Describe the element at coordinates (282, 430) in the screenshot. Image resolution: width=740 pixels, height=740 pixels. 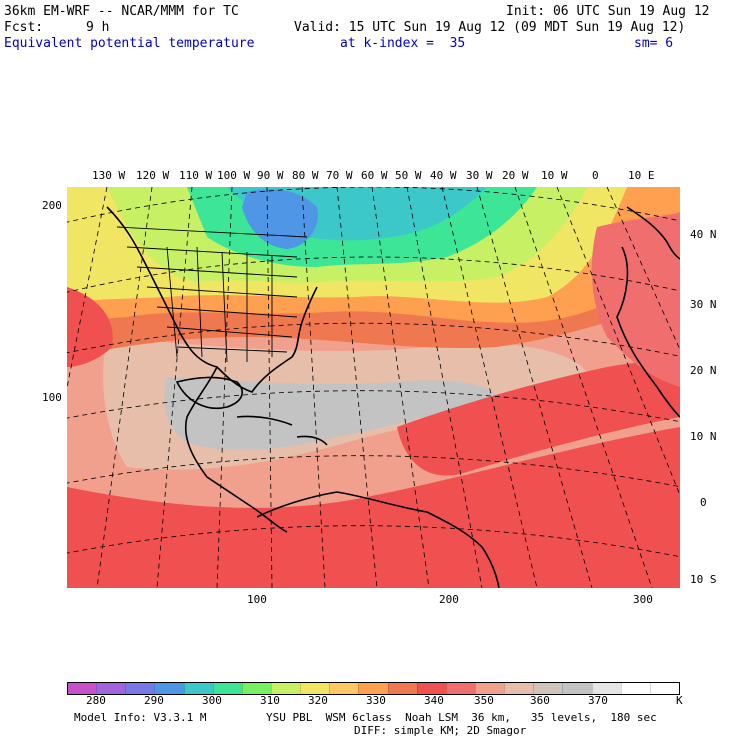
I see `caribbean-islands` at that location.